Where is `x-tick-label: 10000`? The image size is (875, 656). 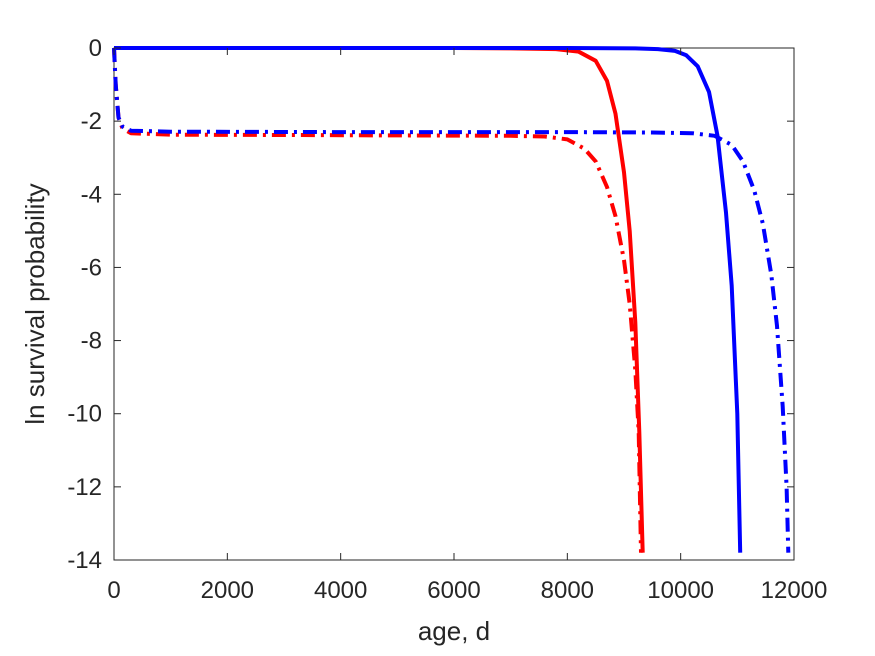
x-tick-label: 10000 is located at coordinates (680, 590).